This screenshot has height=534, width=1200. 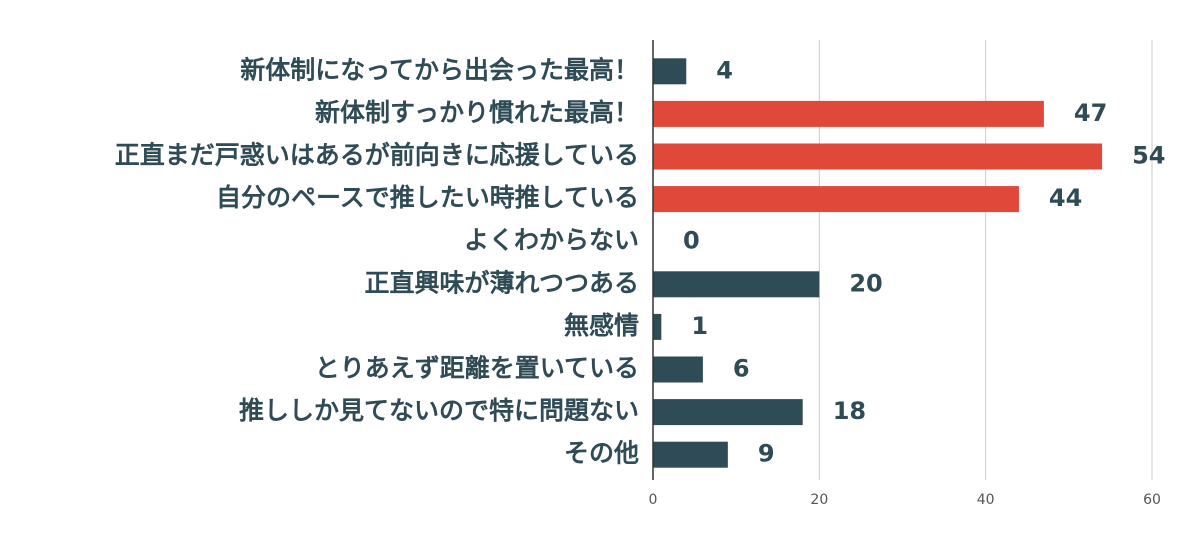 I want to click on x-tick-label: 0, so click(x=653, y=500).